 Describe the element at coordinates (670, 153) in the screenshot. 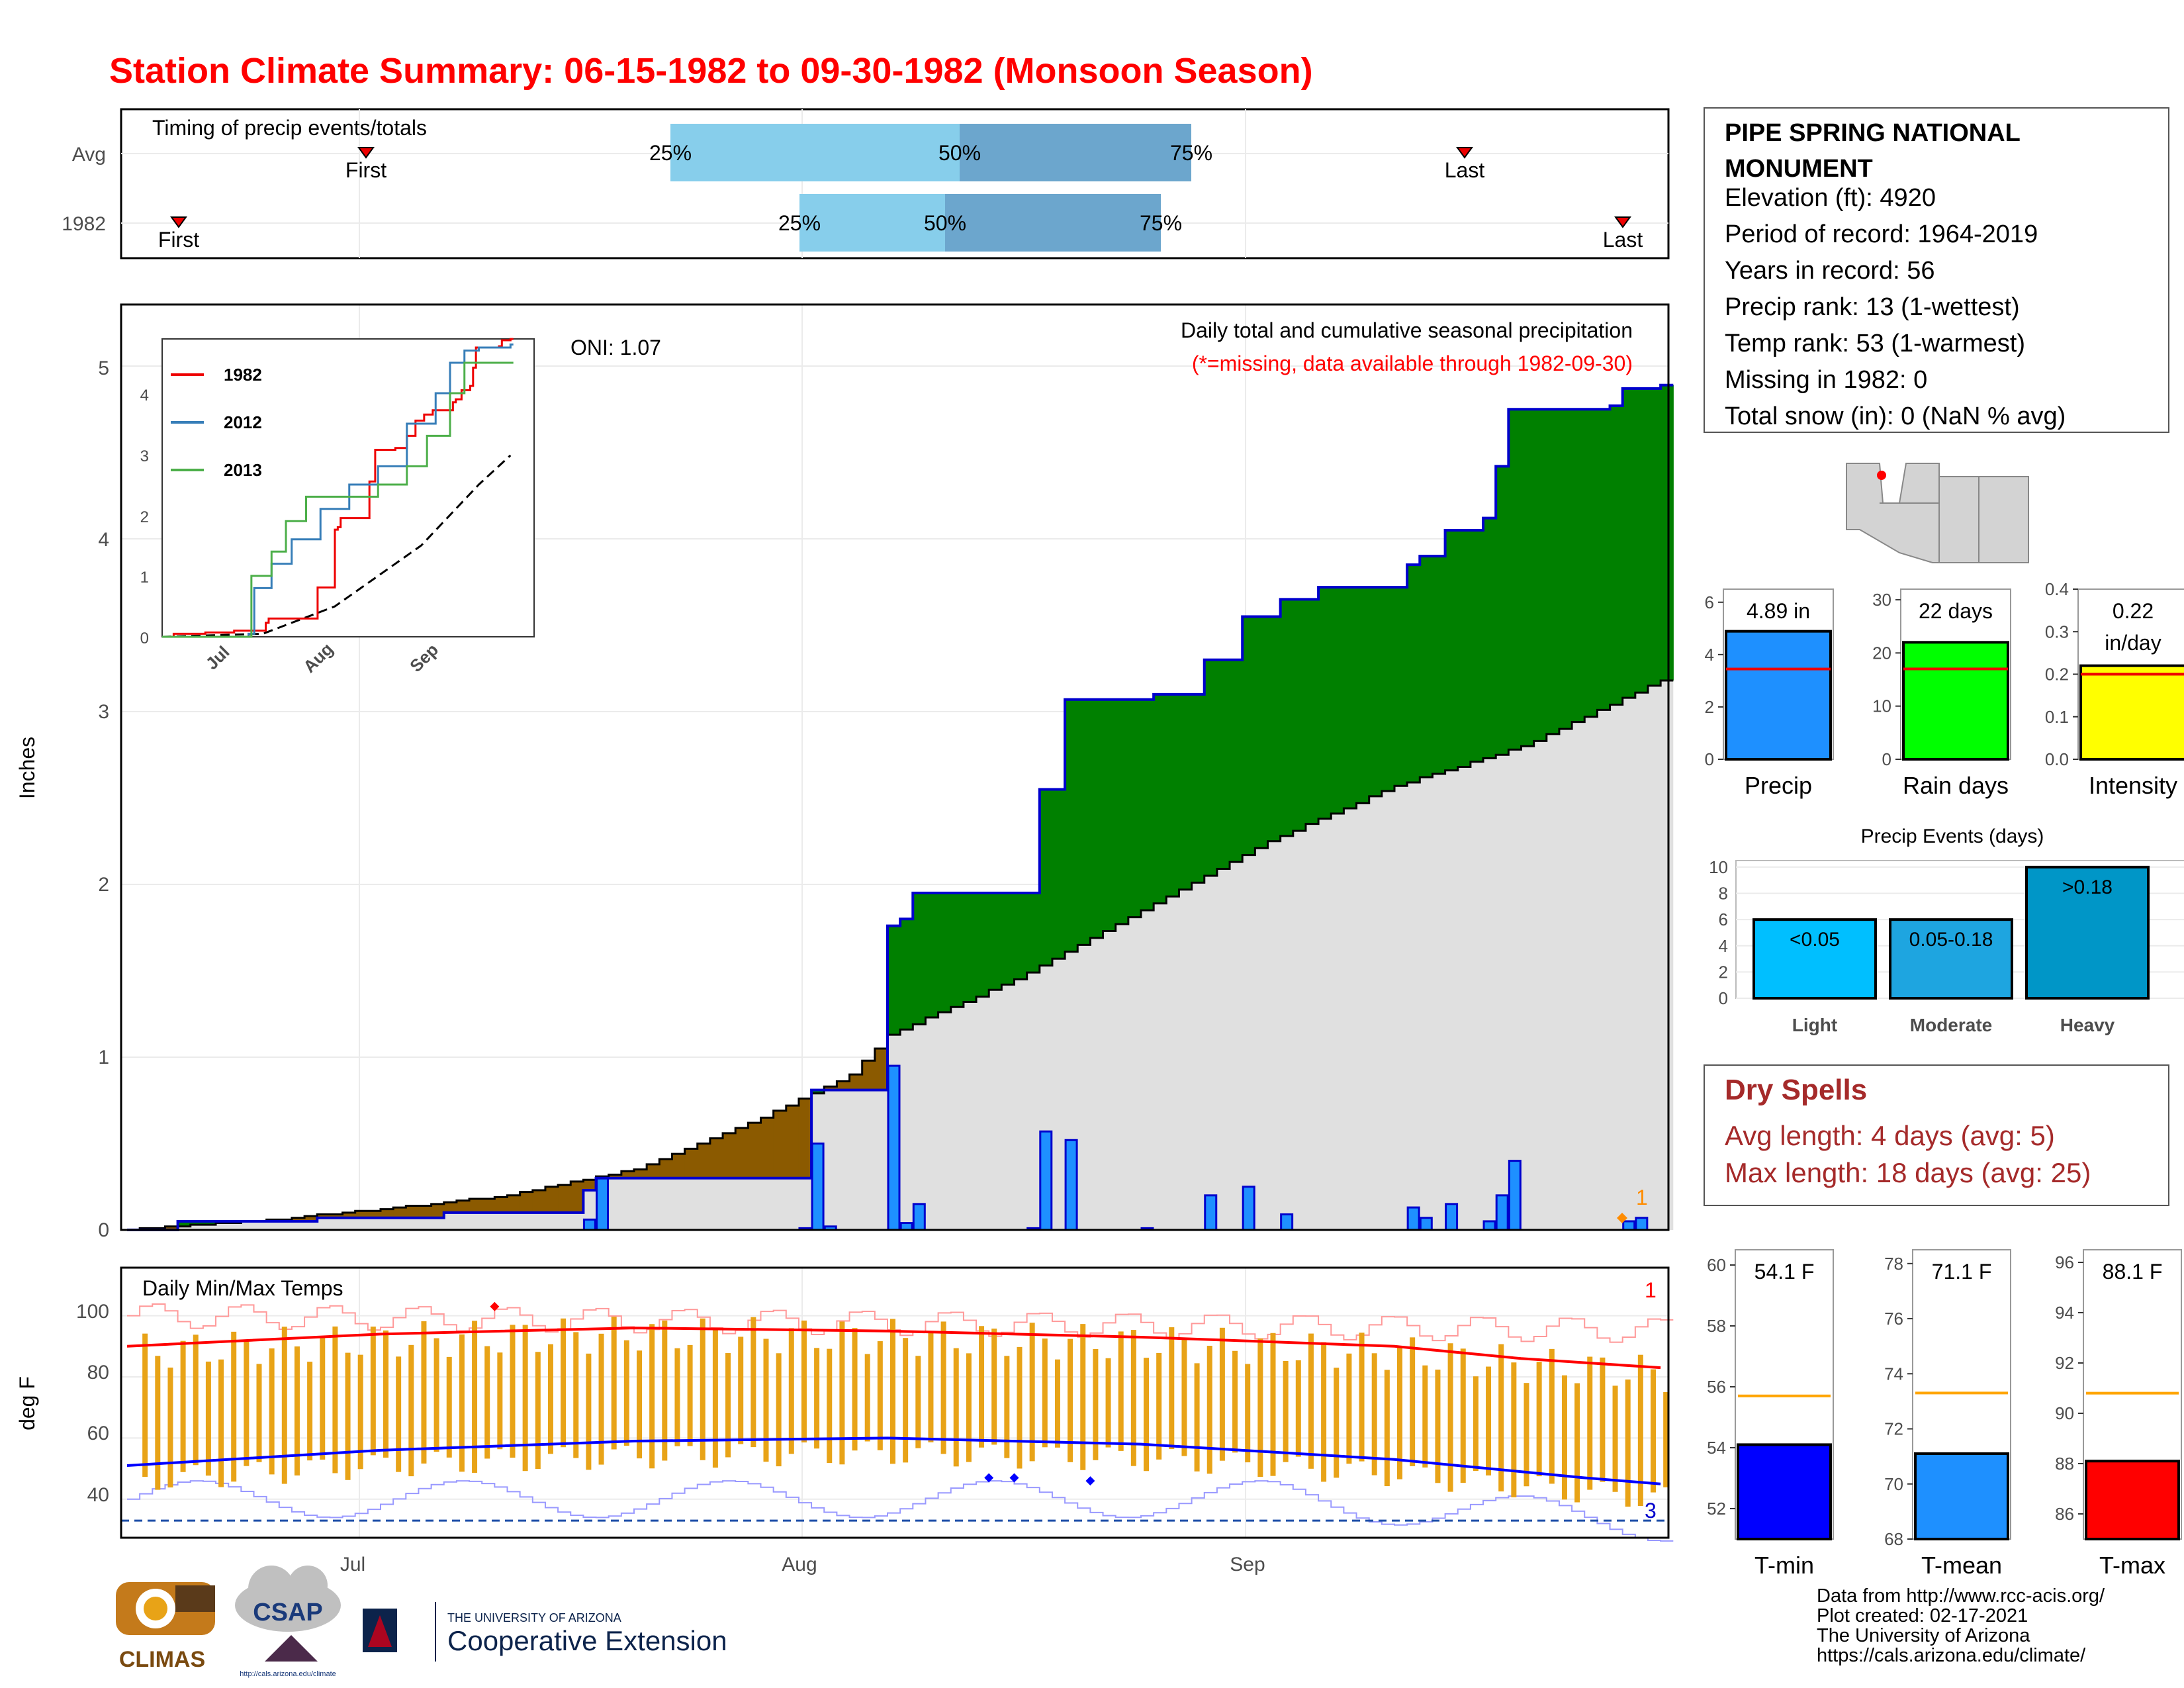

I see `timing-avg-q25: 25%` at that location.